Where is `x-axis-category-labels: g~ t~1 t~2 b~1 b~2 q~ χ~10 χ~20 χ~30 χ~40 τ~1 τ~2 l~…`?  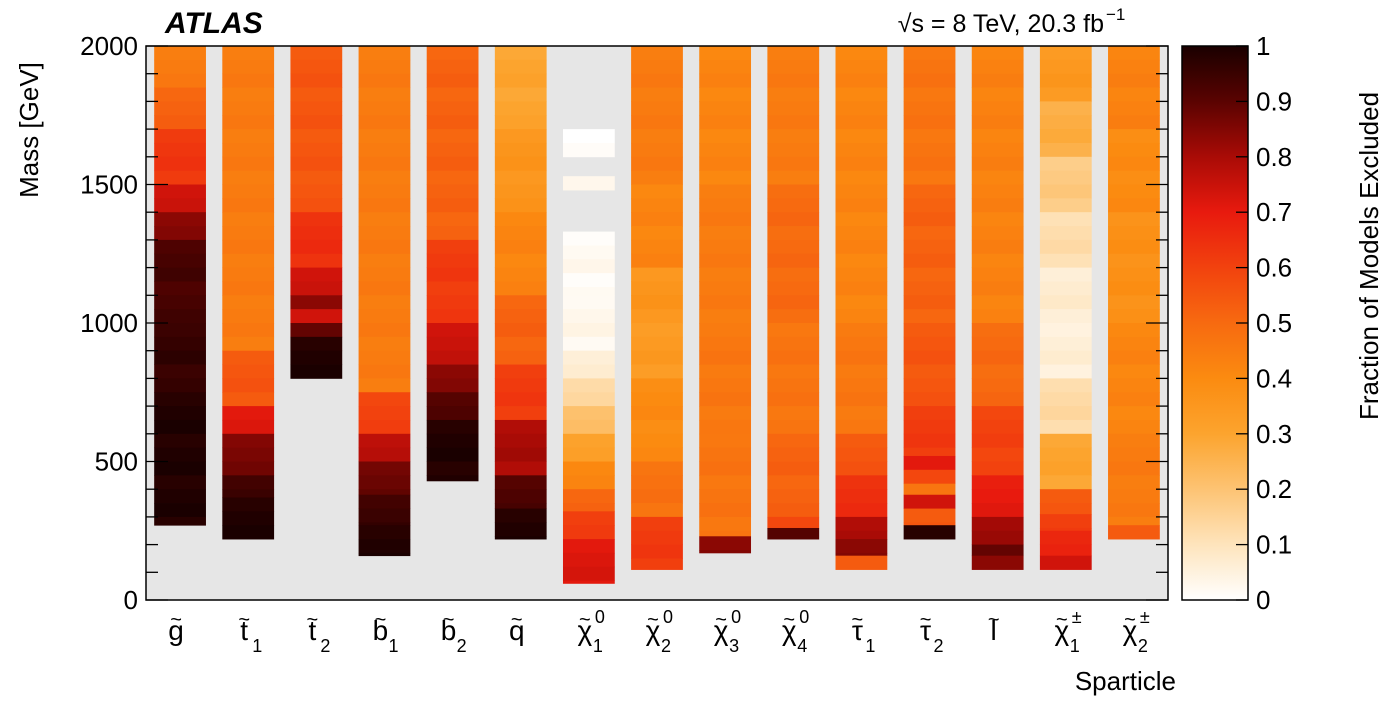 x-axis-category-labels: g~ t~1 t~2 b~1 b~2 q~ χ~10 χ~20 χ~30 χ~40 τ~1 τ~2 l~… is located at coordinates (659, 631).